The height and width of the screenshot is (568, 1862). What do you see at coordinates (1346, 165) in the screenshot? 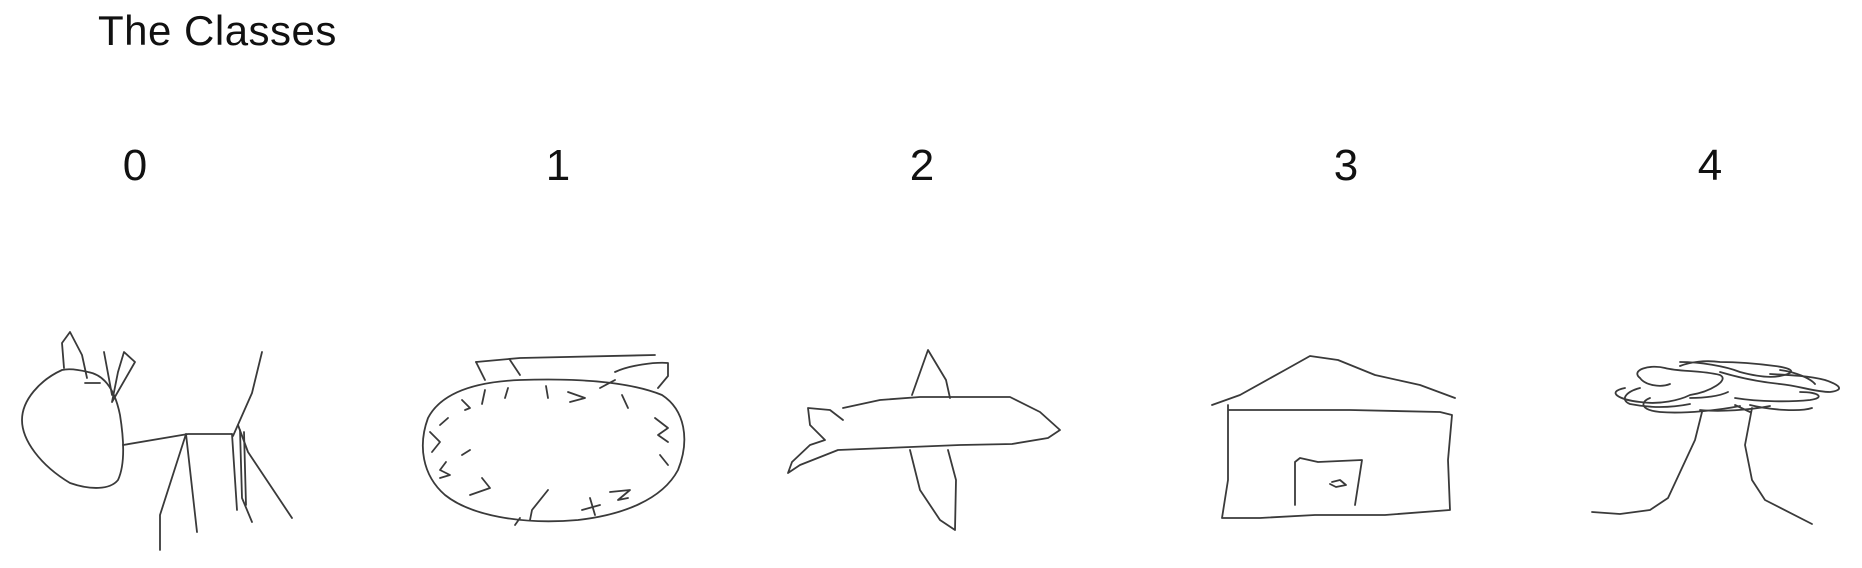
I see `class-label-3: 3` at bounding box center [1346, 165].